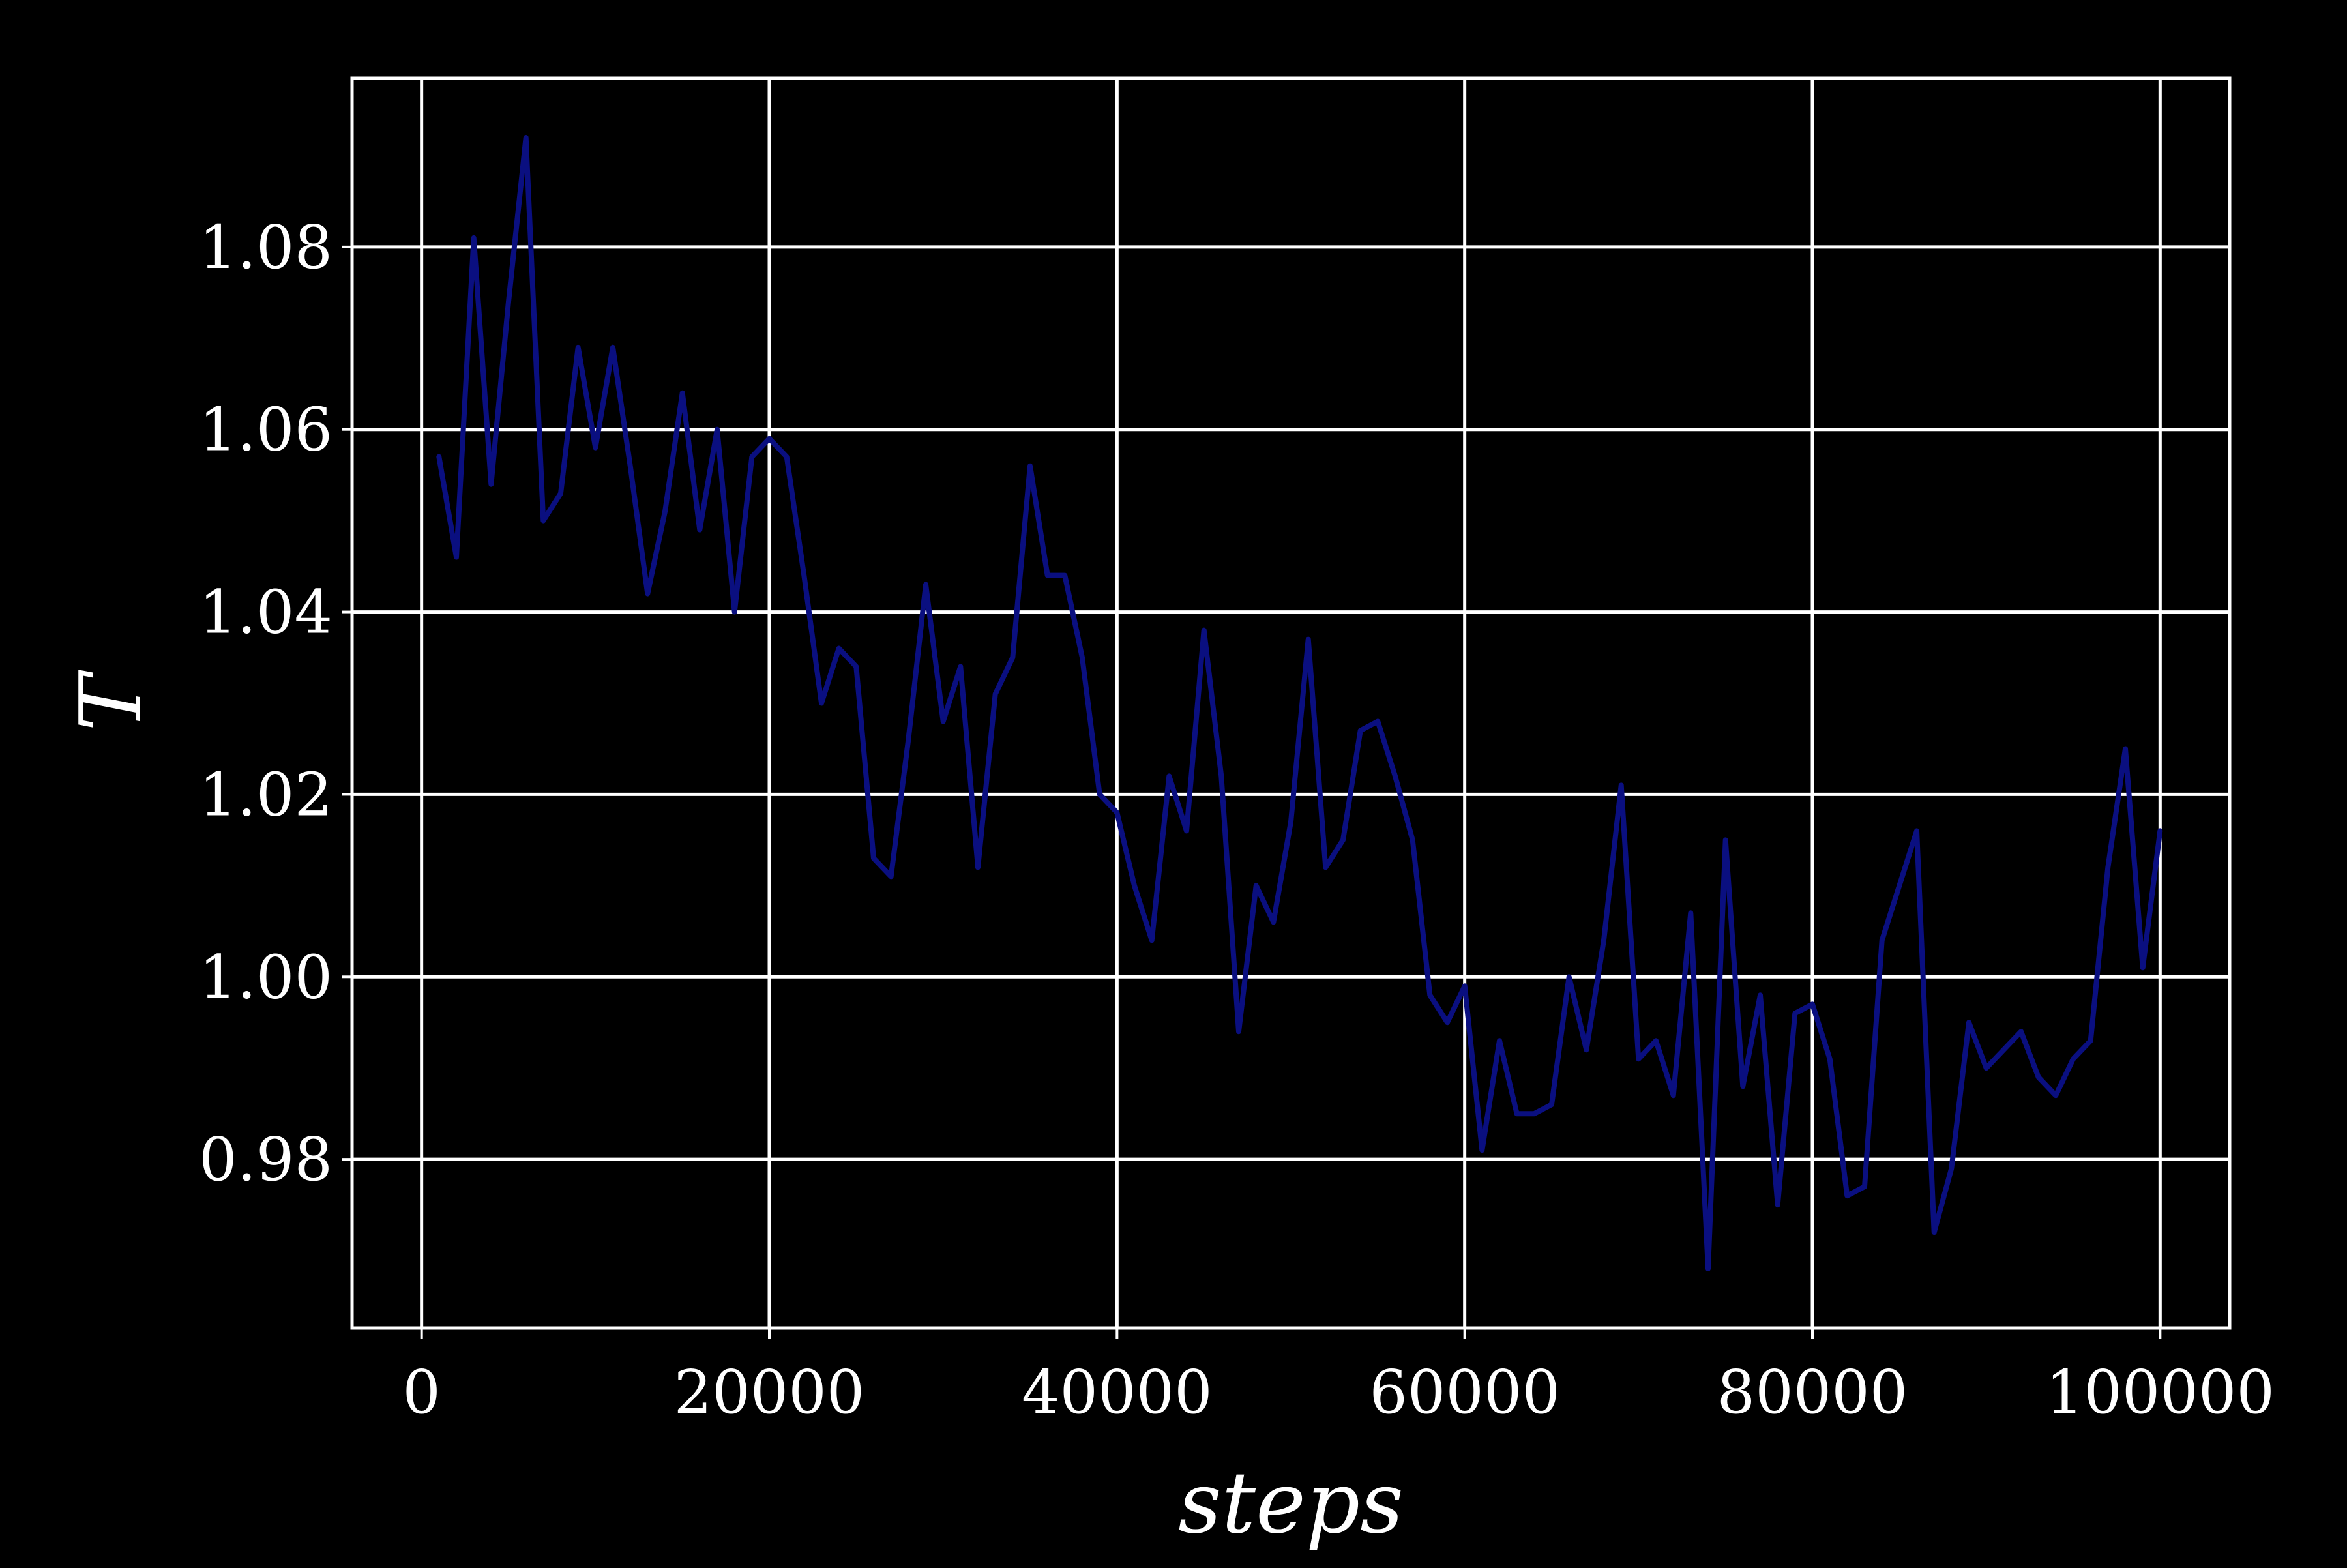  Describe the element at coordinates (110, 701) in the screenshot. I see `y-axis-title: T` at that location.